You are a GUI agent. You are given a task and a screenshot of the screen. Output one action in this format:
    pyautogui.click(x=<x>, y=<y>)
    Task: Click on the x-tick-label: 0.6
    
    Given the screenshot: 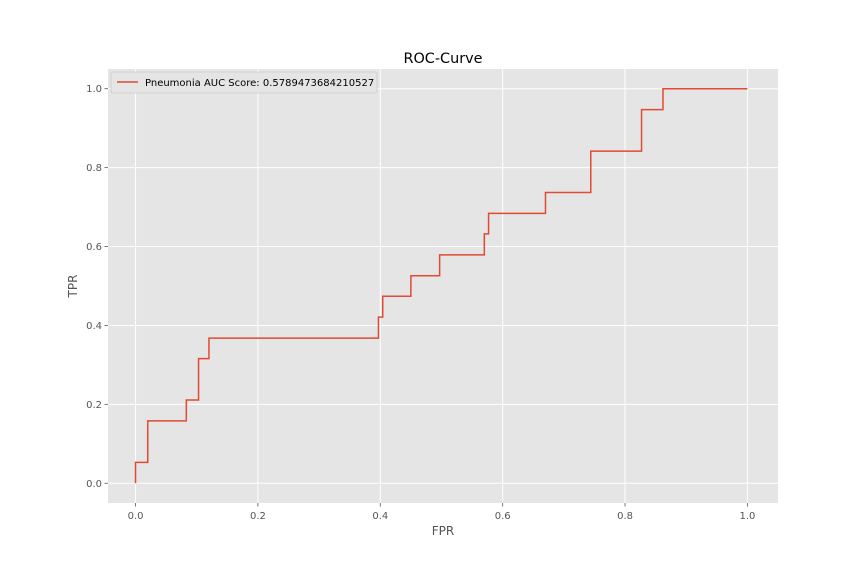 What is the action you would take?
    pyautogui.click(x=503, y=516)
    